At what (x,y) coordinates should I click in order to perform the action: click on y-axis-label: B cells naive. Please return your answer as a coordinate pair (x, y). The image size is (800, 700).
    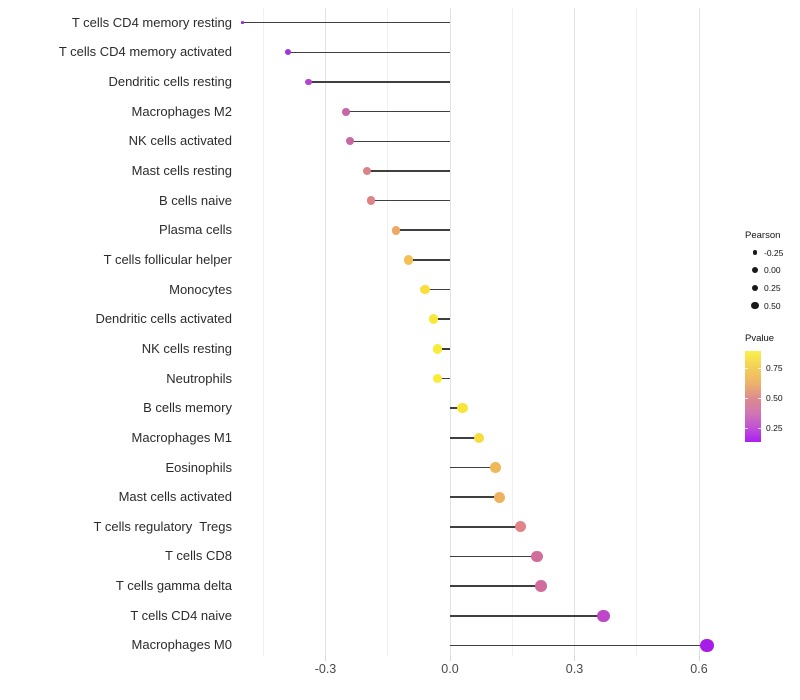
    Looking at the image, I should click on (195, 200).